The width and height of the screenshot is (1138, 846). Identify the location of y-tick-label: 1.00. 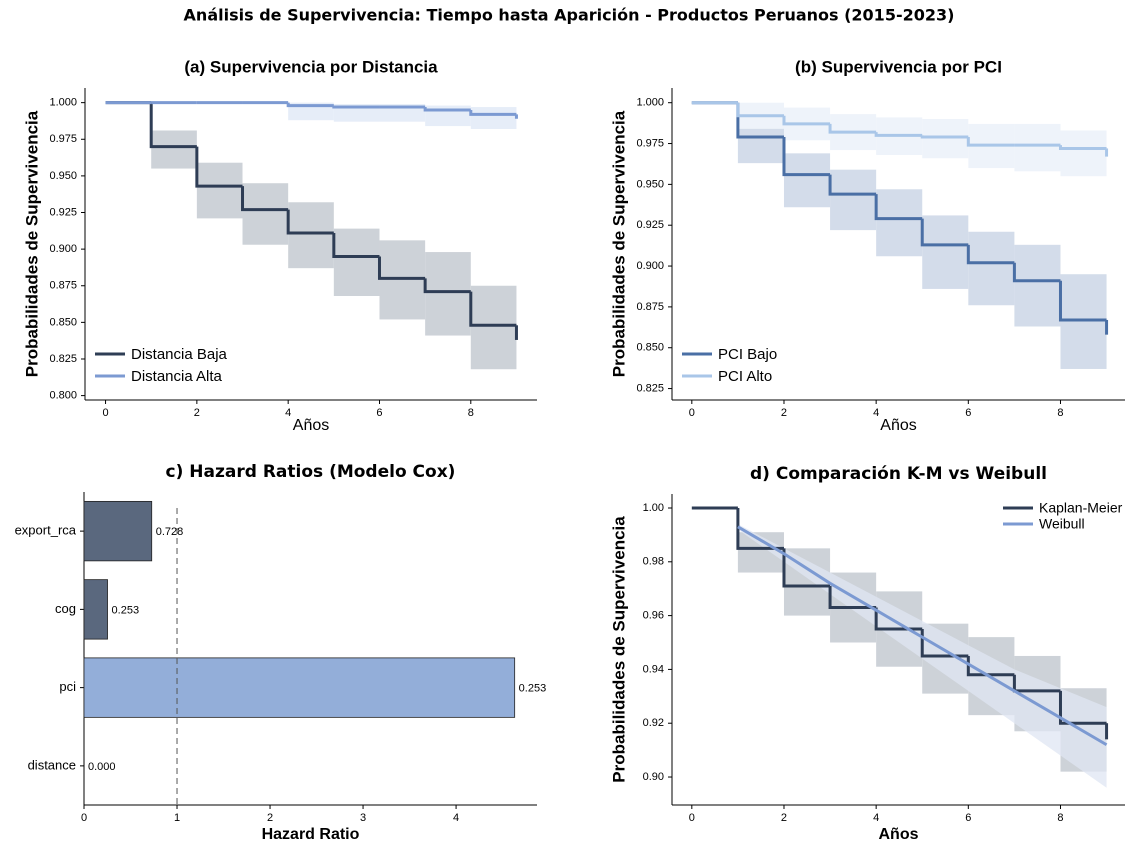
(653, 508).